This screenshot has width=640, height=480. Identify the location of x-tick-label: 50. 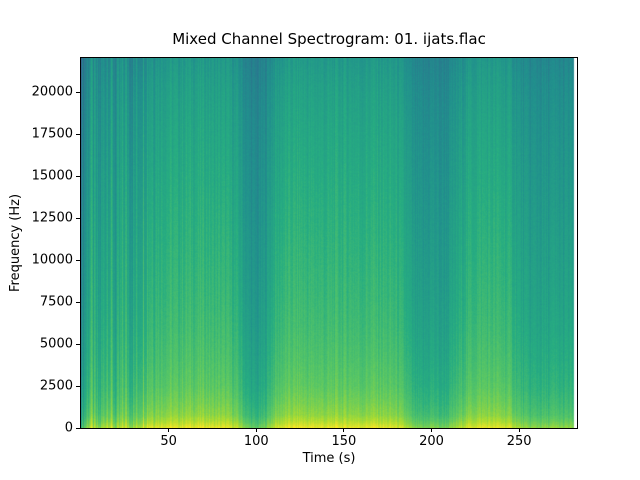
(168, 441).